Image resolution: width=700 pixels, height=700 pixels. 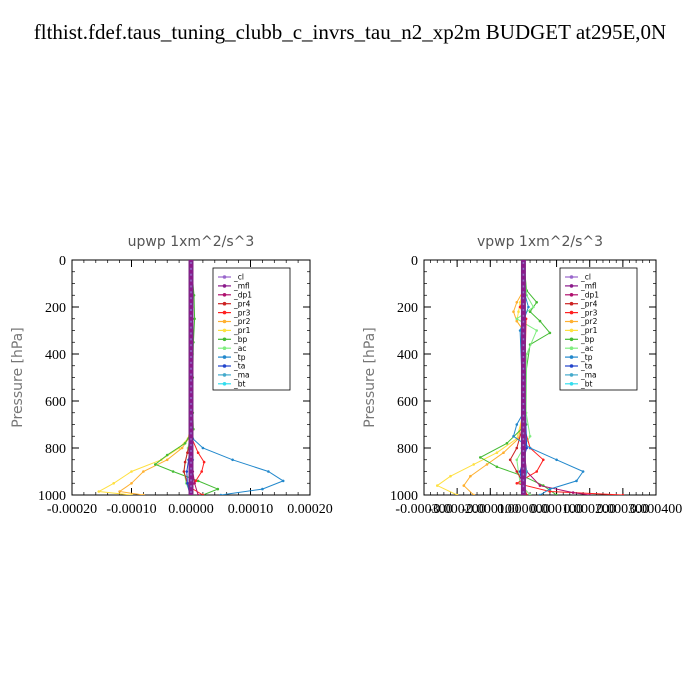 I want to click on series-line-pr2, so click(x=493, y=377).